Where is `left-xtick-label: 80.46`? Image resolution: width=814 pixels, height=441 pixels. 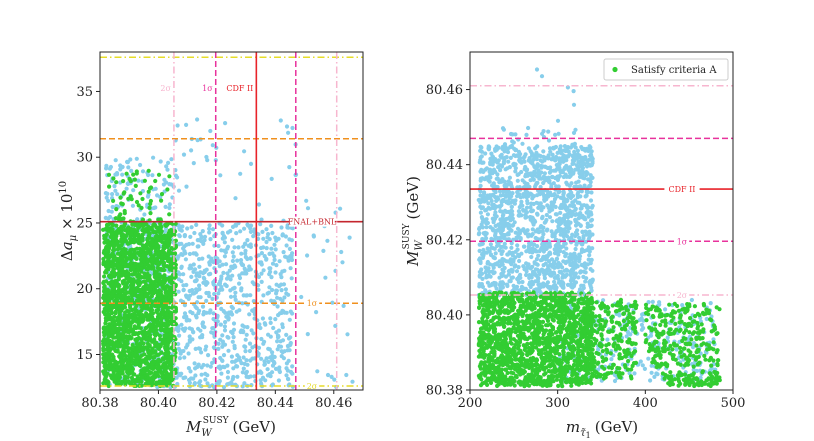 left-xtick-label: 80.46 is located at coordinates (333, 403).